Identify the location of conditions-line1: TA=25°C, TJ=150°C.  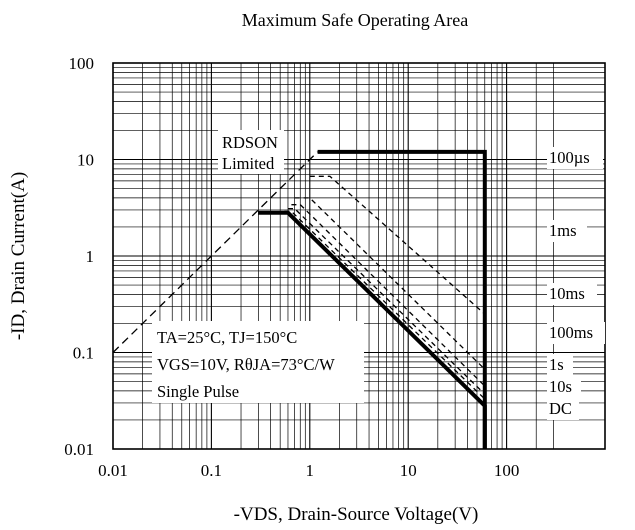
(227, 337).